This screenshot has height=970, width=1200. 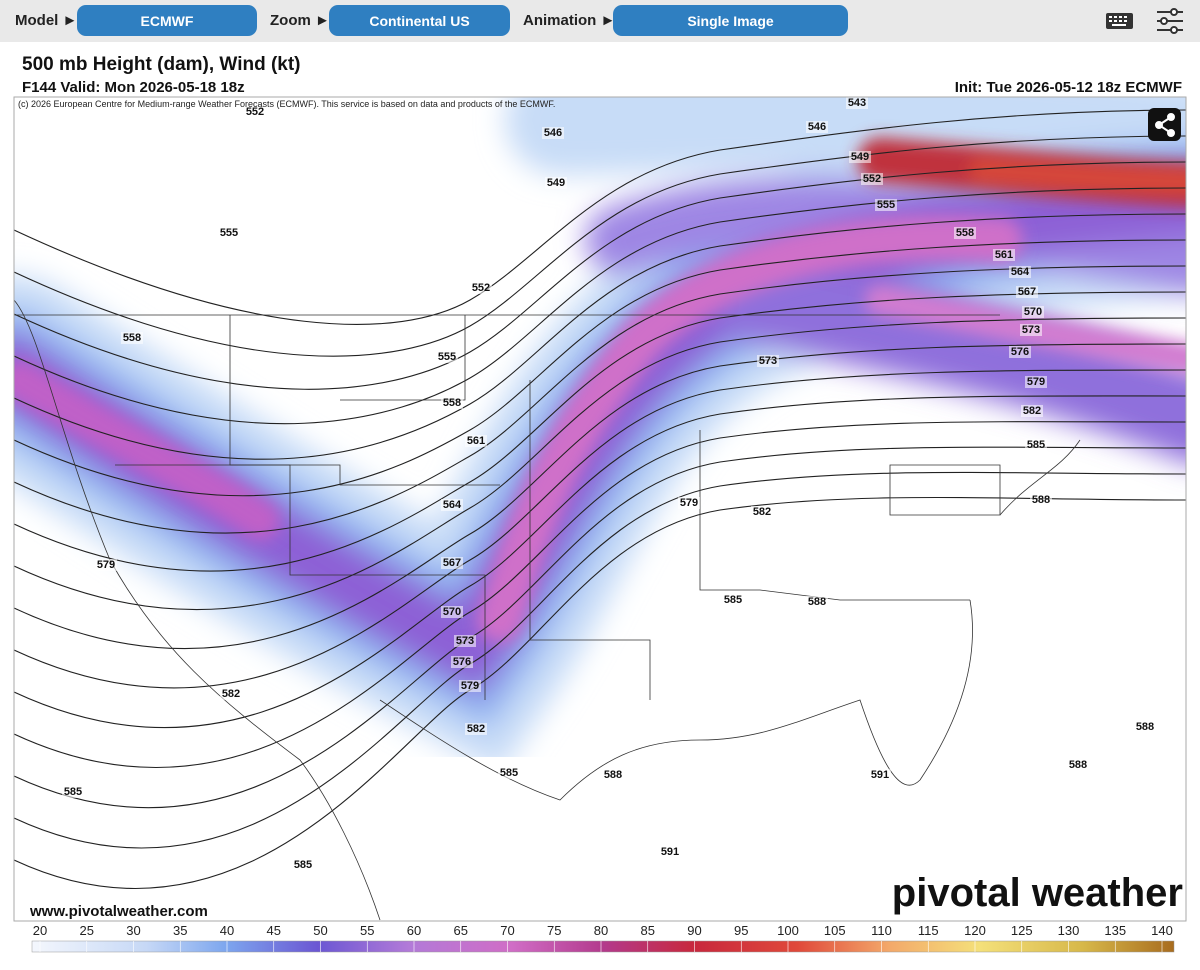 What do you see at coordinates (730, 20) in the screenshot?
I see `animation-button: Single Image` at bounding box center [730, 20].